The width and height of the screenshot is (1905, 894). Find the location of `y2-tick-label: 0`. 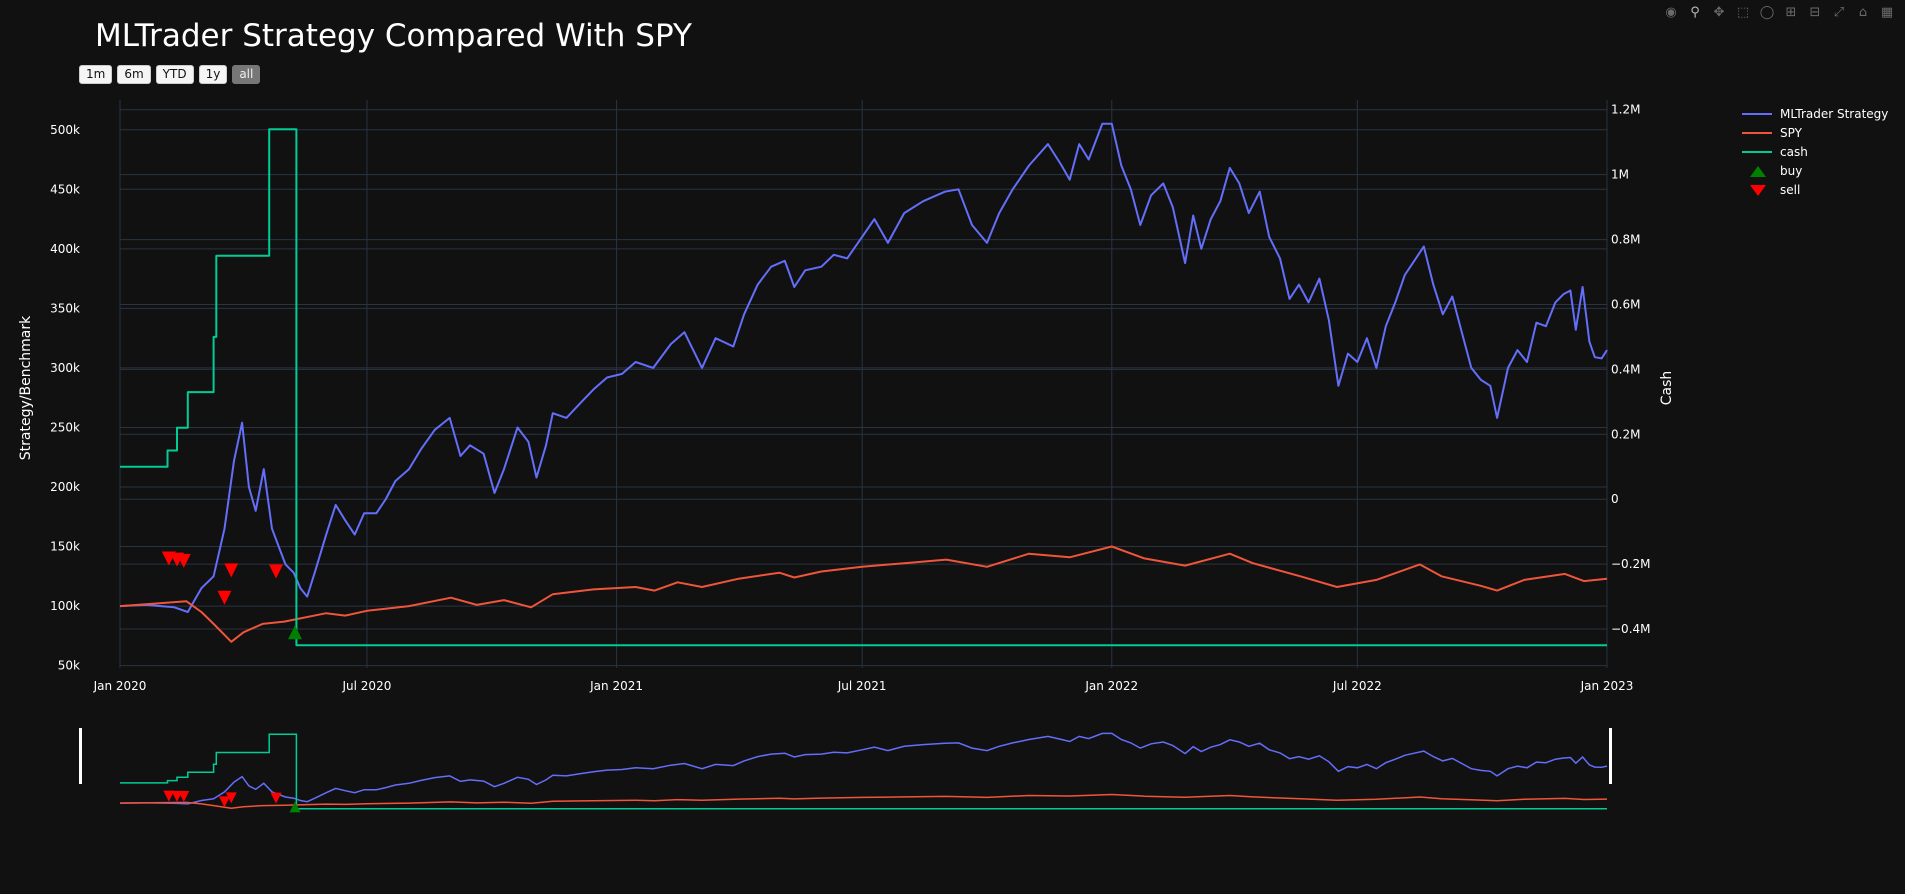

y2-tick-label: 0 is located at coordinates (1615, 499).